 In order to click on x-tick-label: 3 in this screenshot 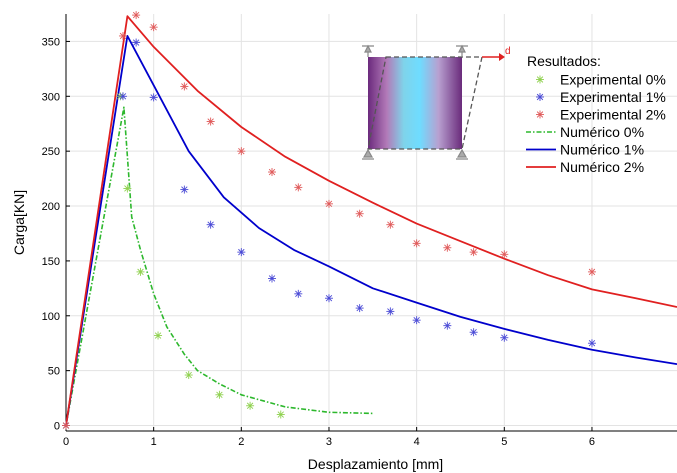, I will do `click(329, 442)`.